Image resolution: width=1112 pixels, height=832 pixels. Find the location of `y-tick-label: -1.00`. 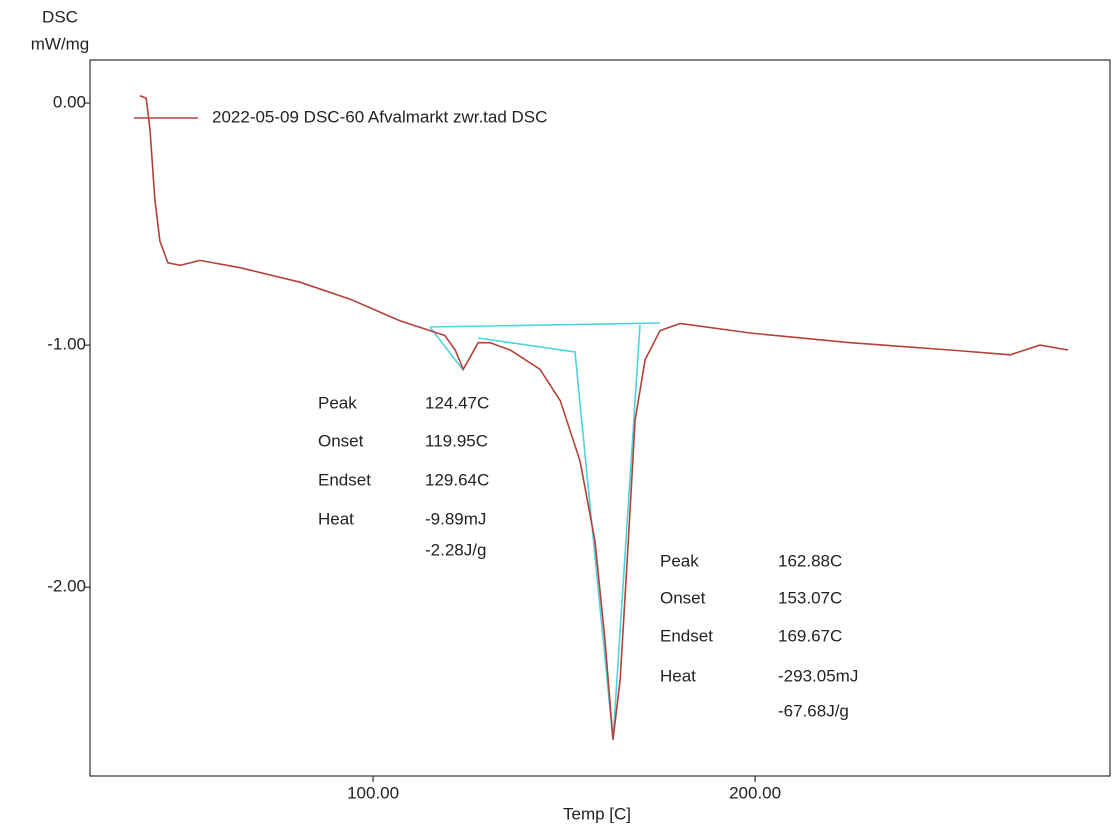

y-tick-label: -1.00 is located at coordinates (66, 344).